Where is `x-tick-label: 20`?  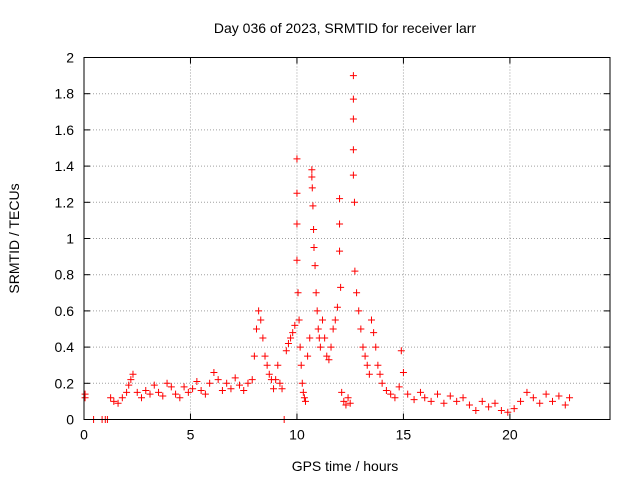 x-tick-label: 20 is located at coordinates (510, 435).